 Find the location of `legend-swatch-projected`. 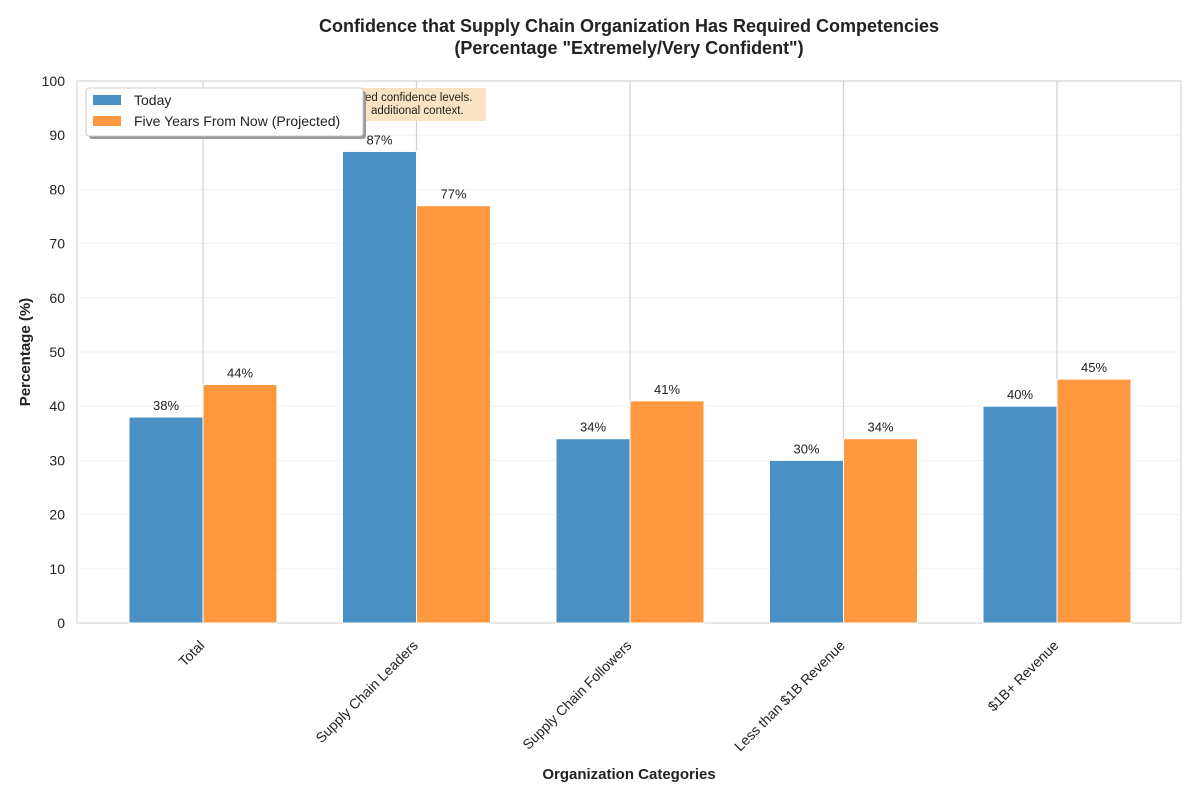

legend-swatch-projected is located at coordinates (107, 121).